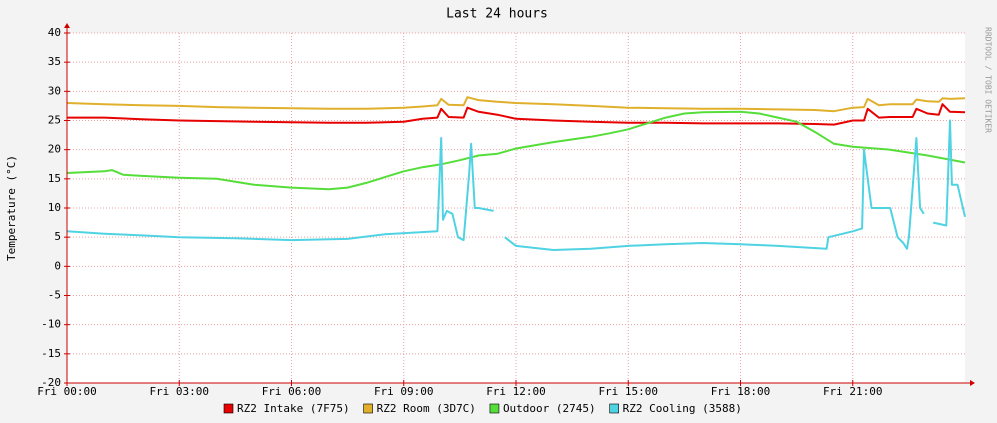 The width and height of the screenshot is (997, 423). What do you see at coordinates (57, 236) in the screenshot?
I see `y-tick-label: 5` at bounding box center [57, 236].